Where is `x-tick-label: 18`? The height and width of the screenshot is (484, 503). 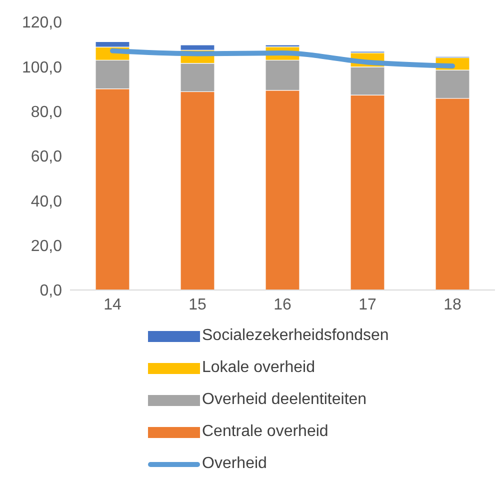
x-tick-label: 18 is located at coordinates (453, 305).